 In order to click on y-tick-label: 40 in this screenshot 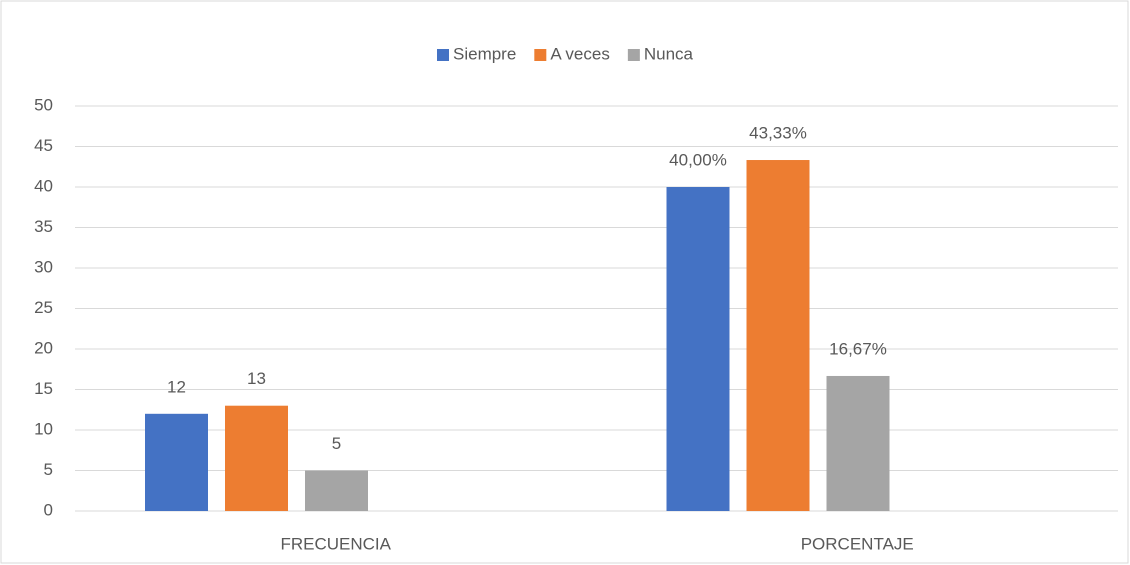, I will do `click(43, 185)`.